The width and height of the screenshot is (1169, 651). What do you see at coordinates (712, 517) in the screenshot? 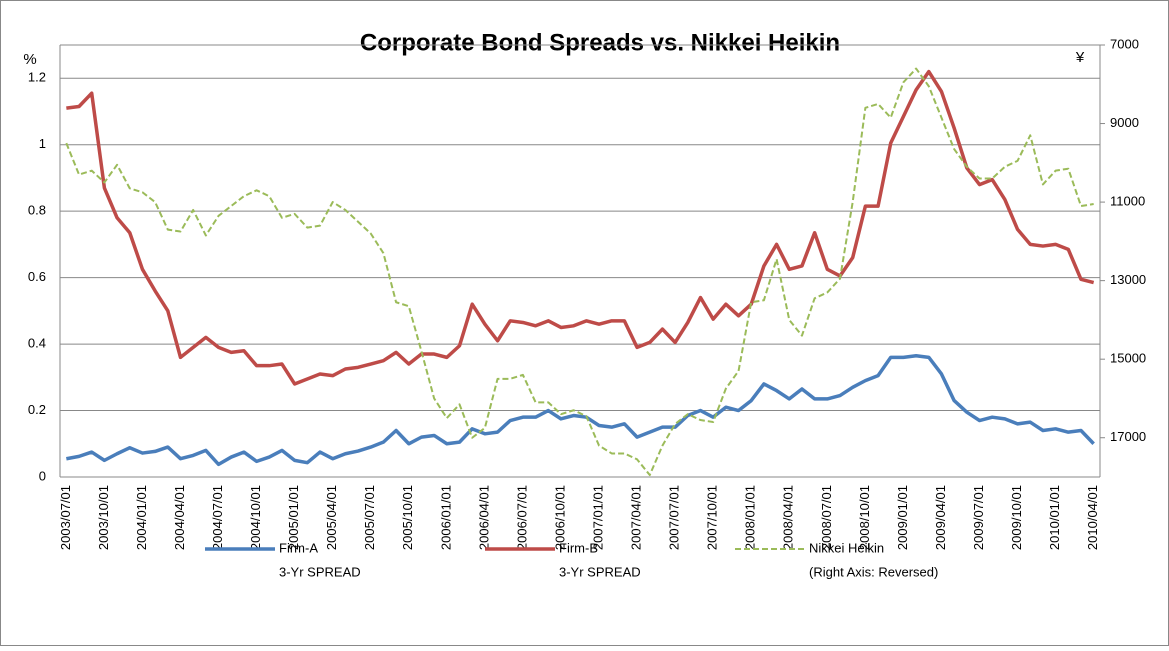
I see `x-tick-label: 2007/10/01` at bounding box center [712, 517].